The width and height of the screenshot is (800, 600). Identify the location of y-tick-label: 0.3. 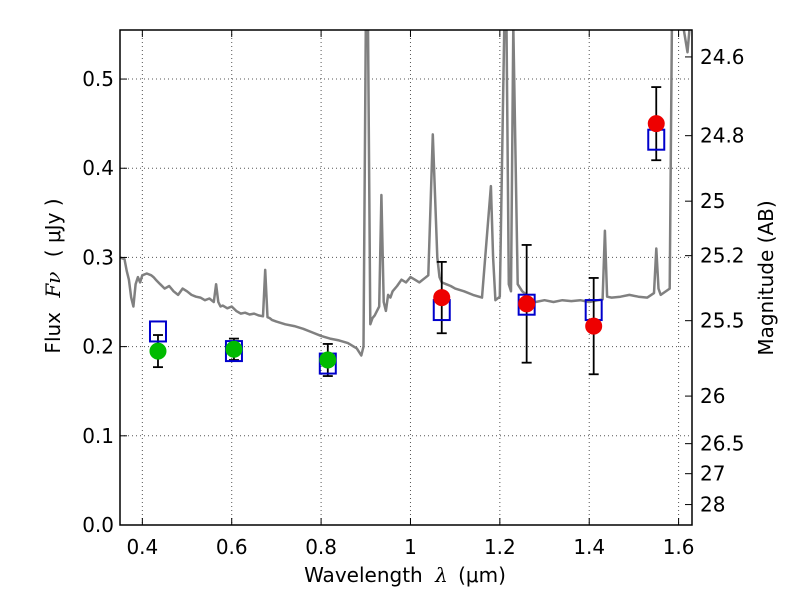
(98, 257).